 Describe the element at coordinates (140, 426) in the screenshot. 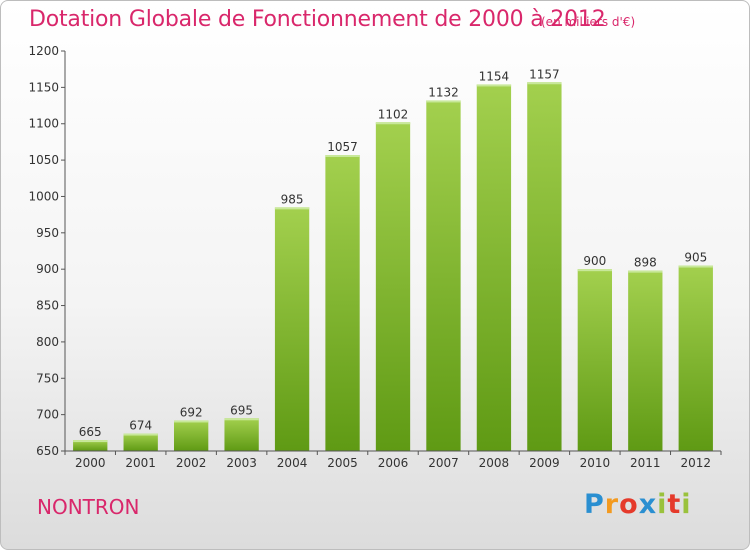

I see `data-label: 674` at that location.